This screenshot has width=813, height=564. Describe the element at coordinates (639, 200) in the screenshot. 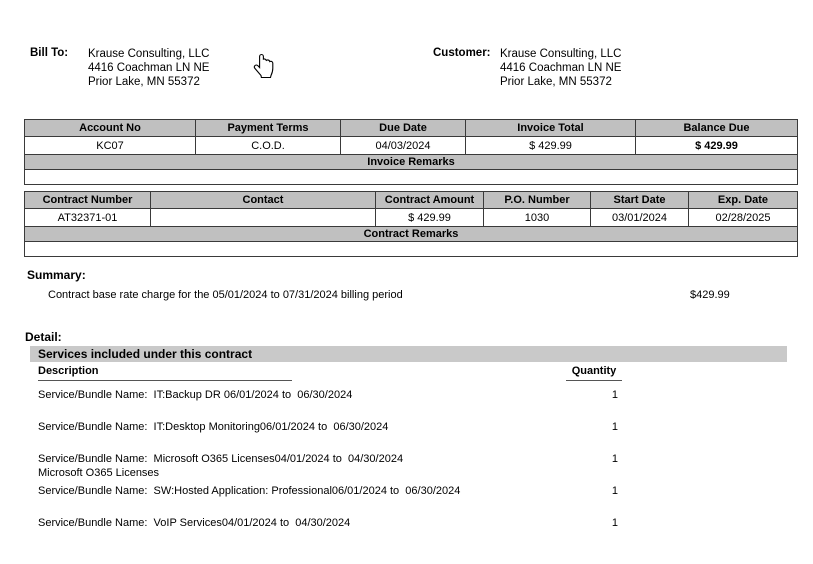

I see `col-header-start-date: Start Date` at that location.